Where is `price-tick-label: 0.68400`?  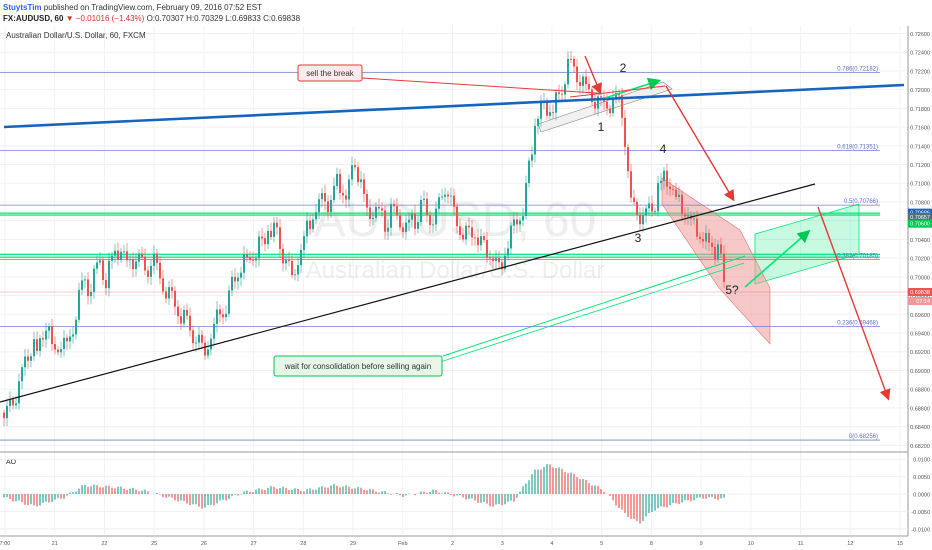 price-tick-label: 0.68400 is located at coordinates (920, 428).